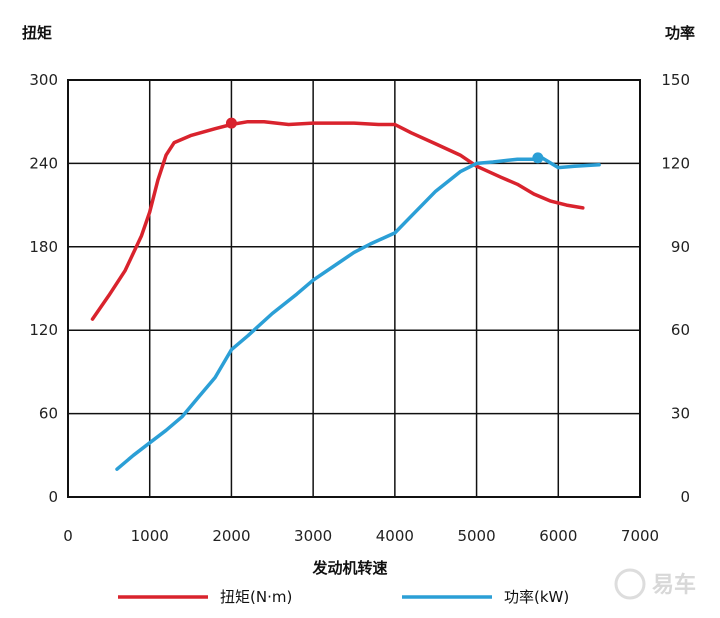  What do you see at coordinates (680, 414) in the screenshot?
I see `y-right-tick-label: 30` at bounding box center [680, 414].